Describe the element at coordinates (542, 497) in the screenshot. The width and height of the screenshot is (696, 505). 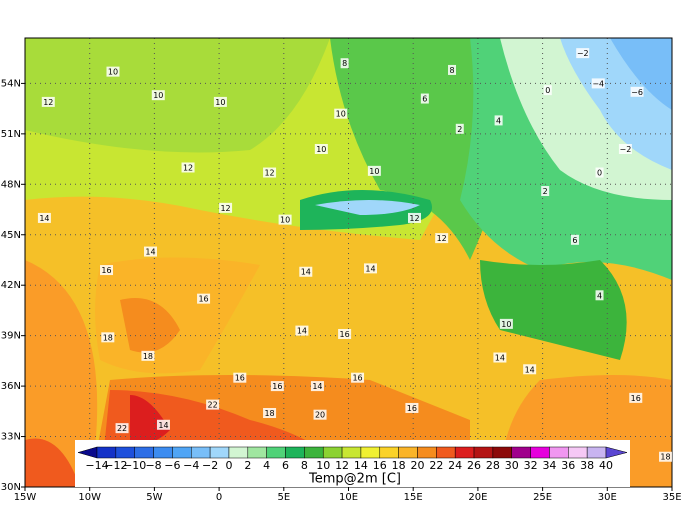
I see `x-tick-label: 25E` at that location.